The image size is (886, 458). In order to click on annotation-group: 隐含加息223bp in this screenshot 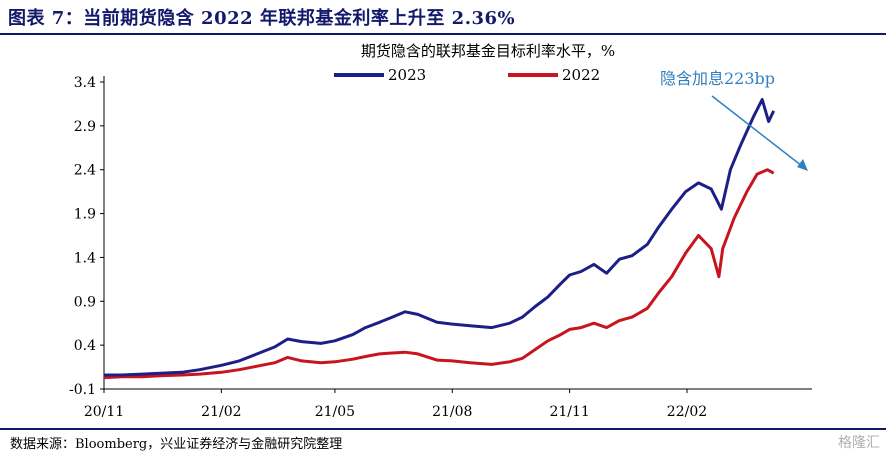, I will do `click(734, 120)`.